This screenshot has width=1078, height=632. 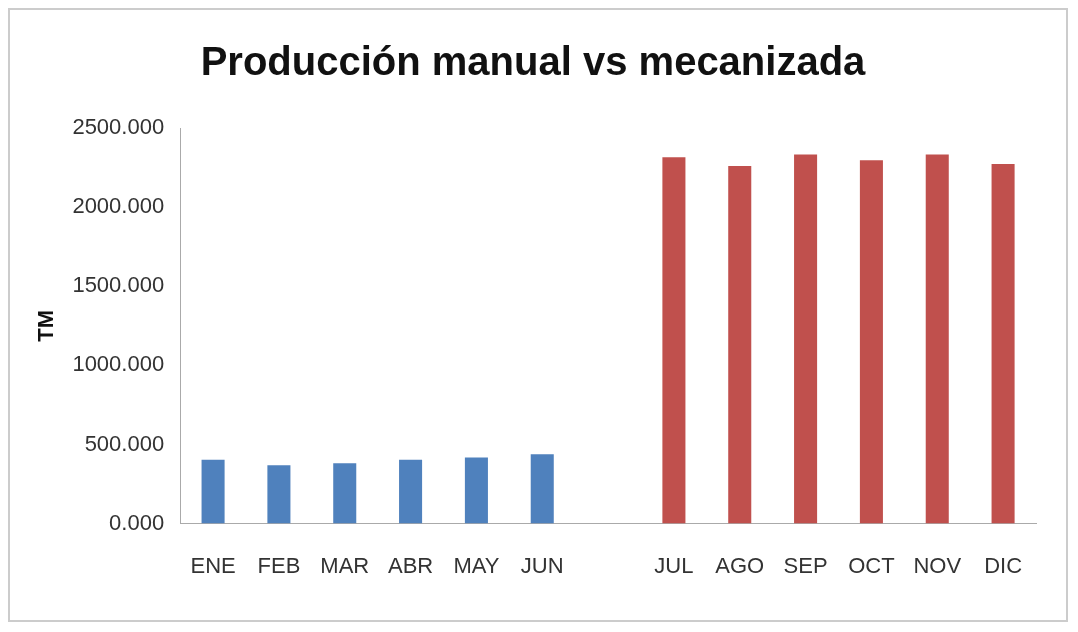 What do you see at coordinates (410, 565) in the screenshot?
I see `x-tick-label: ABR` at bounding box center [410, 565].